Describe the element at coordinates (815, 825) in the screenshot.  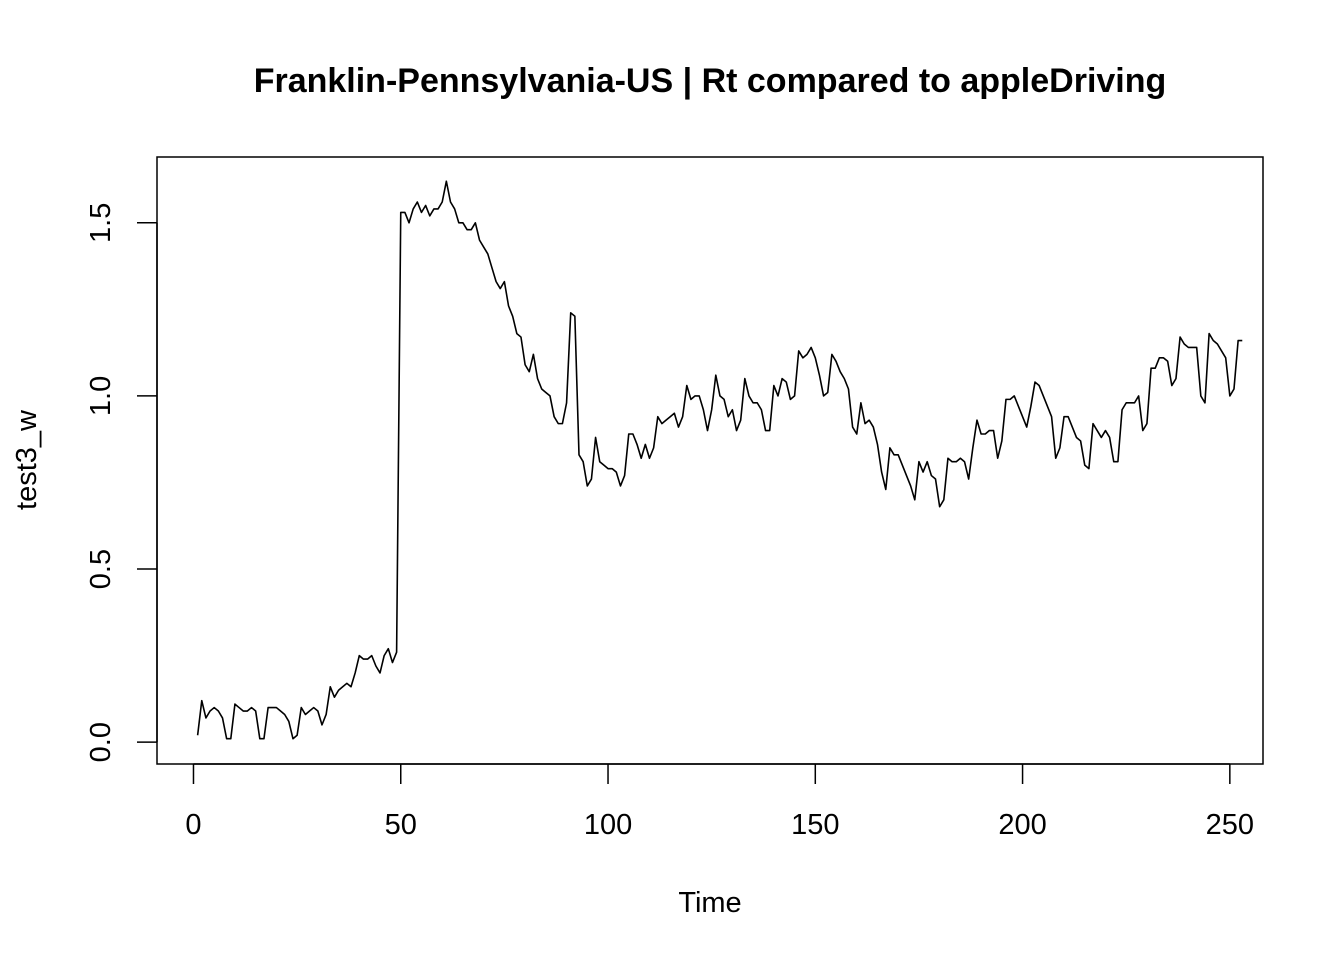
I see `x-tick-label: 150` at that location.